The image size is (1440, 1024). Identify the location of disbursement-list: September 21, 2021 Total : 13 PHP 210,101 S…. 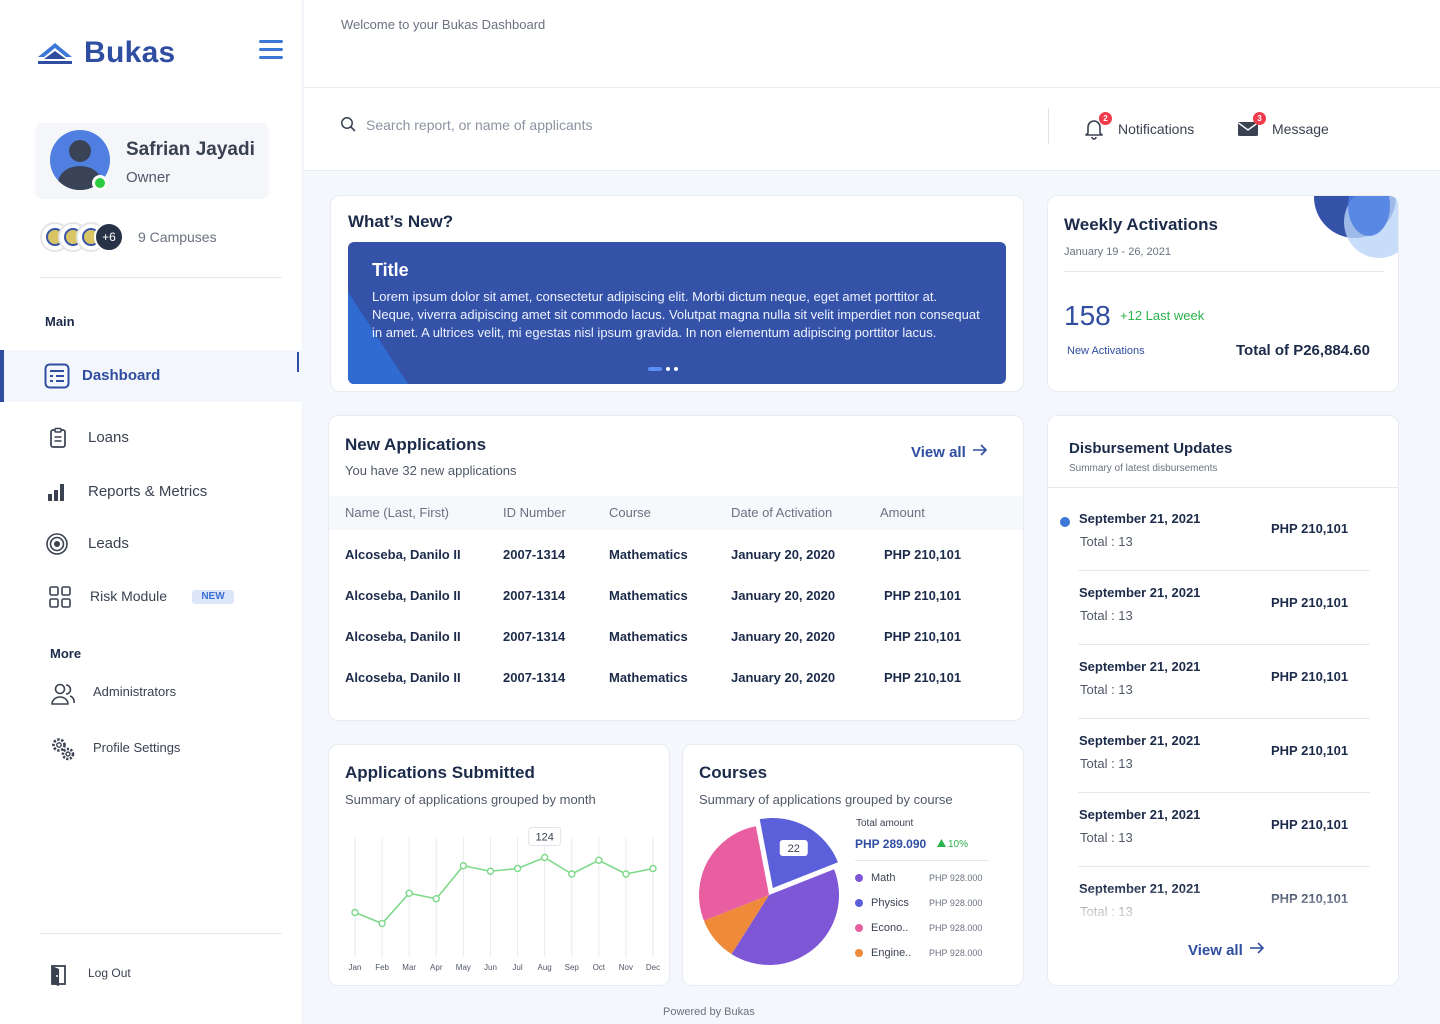
(1223, 668).